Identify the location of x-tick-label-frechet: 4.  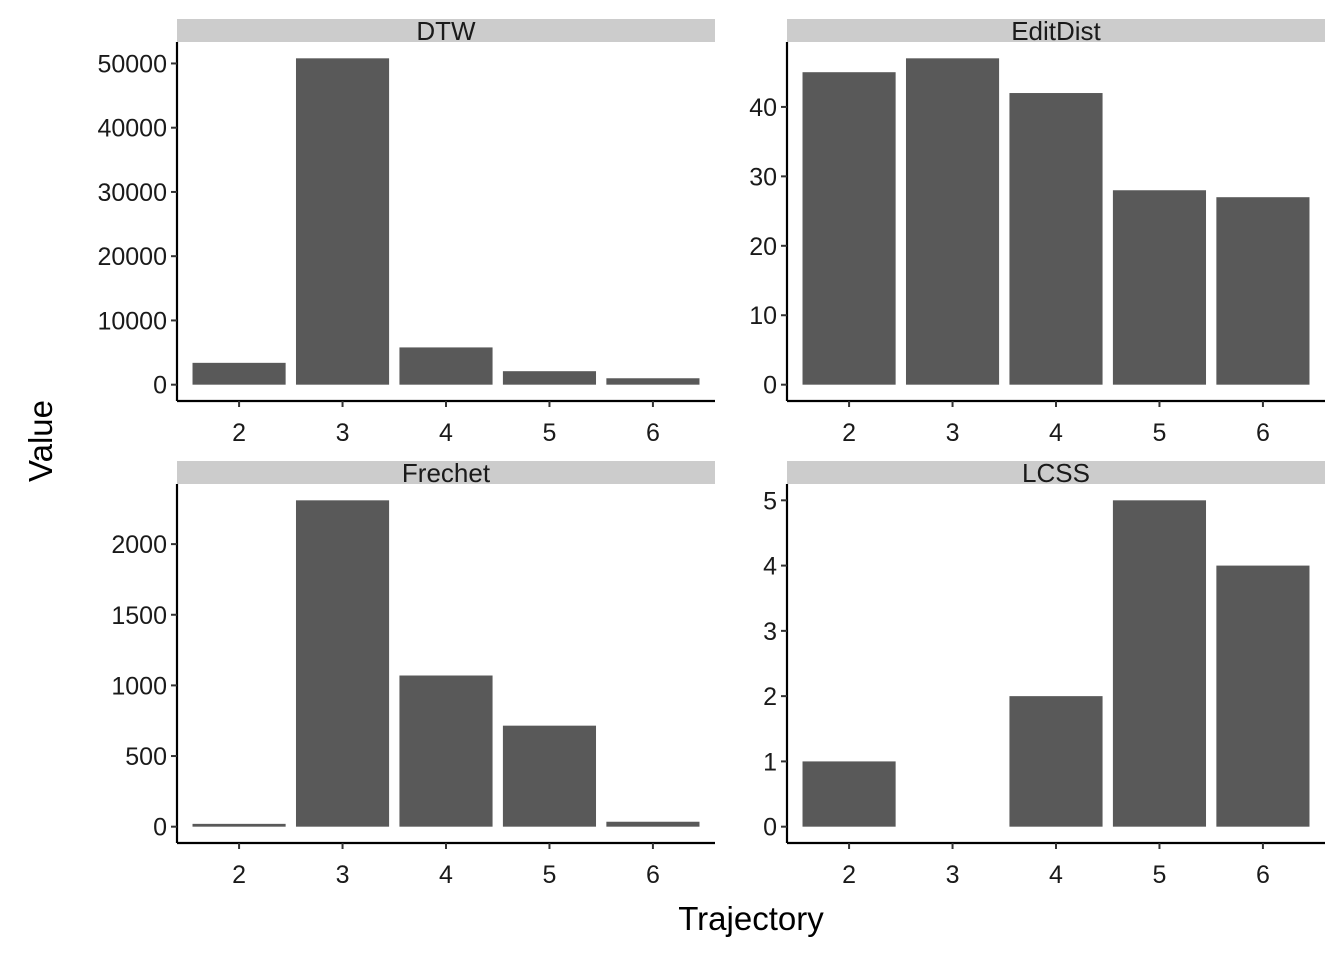
(446, 875).